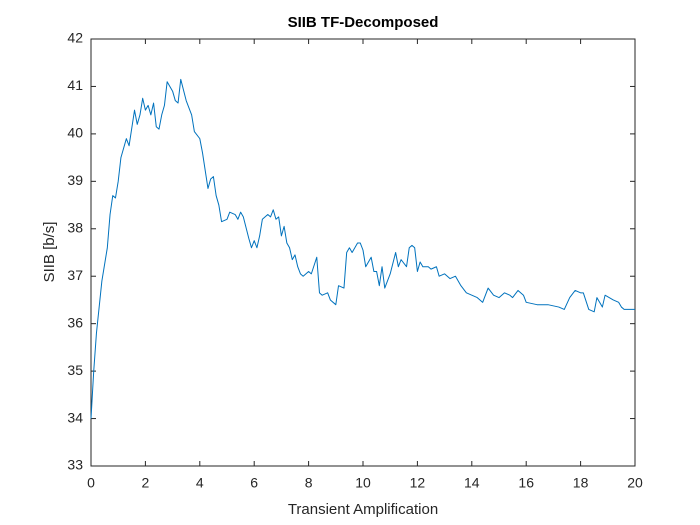 This screenshot has height=525, width=700. I want to click on x-tick-label: 4, so click(200, 483).